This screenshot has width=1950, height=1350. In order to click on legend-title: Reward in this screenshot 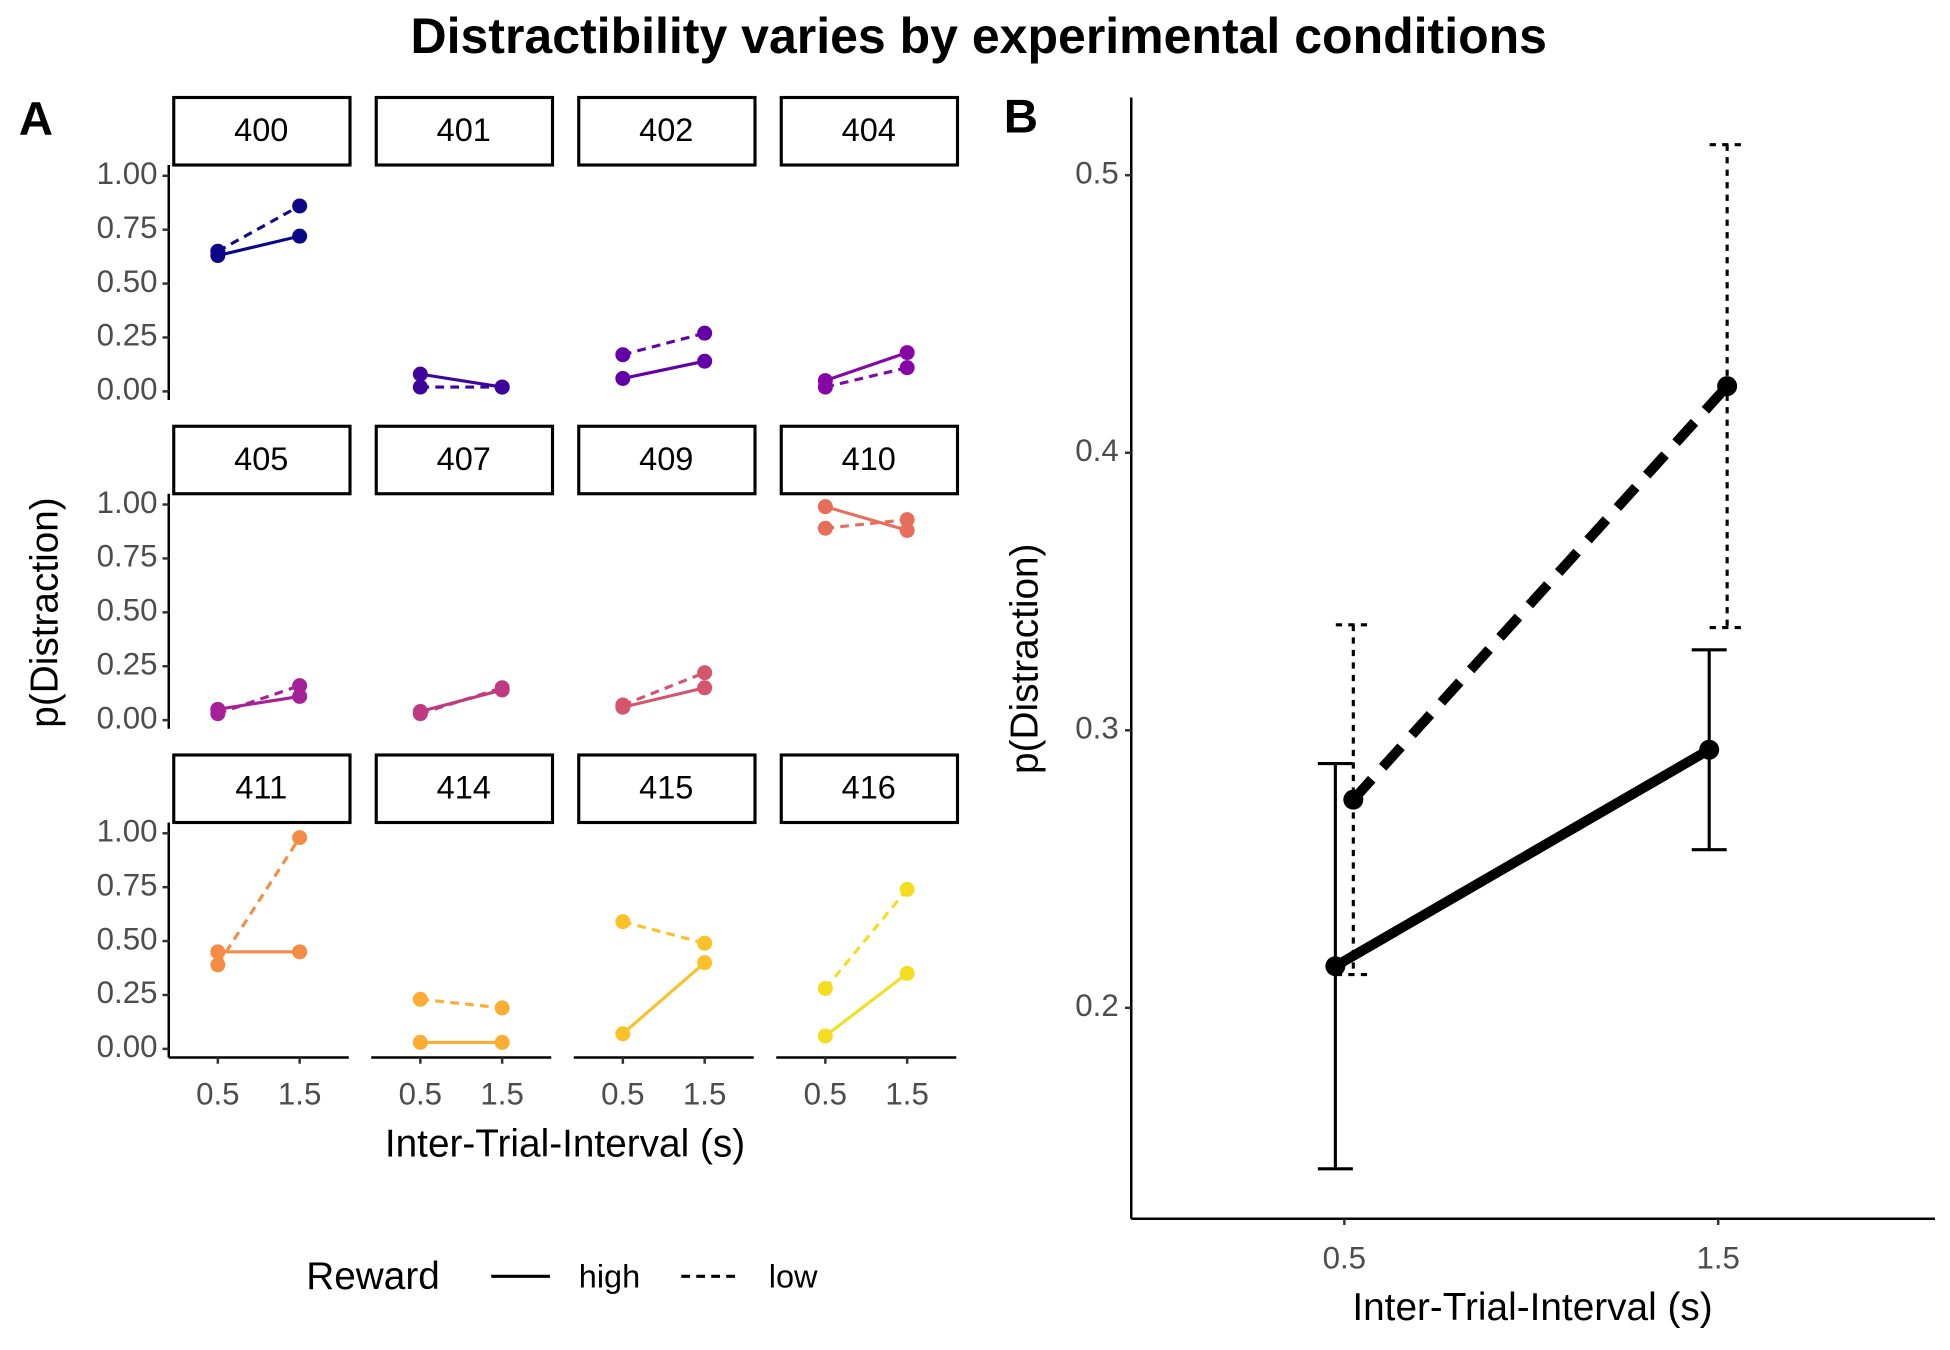, I will do `click(373, 1276)`.